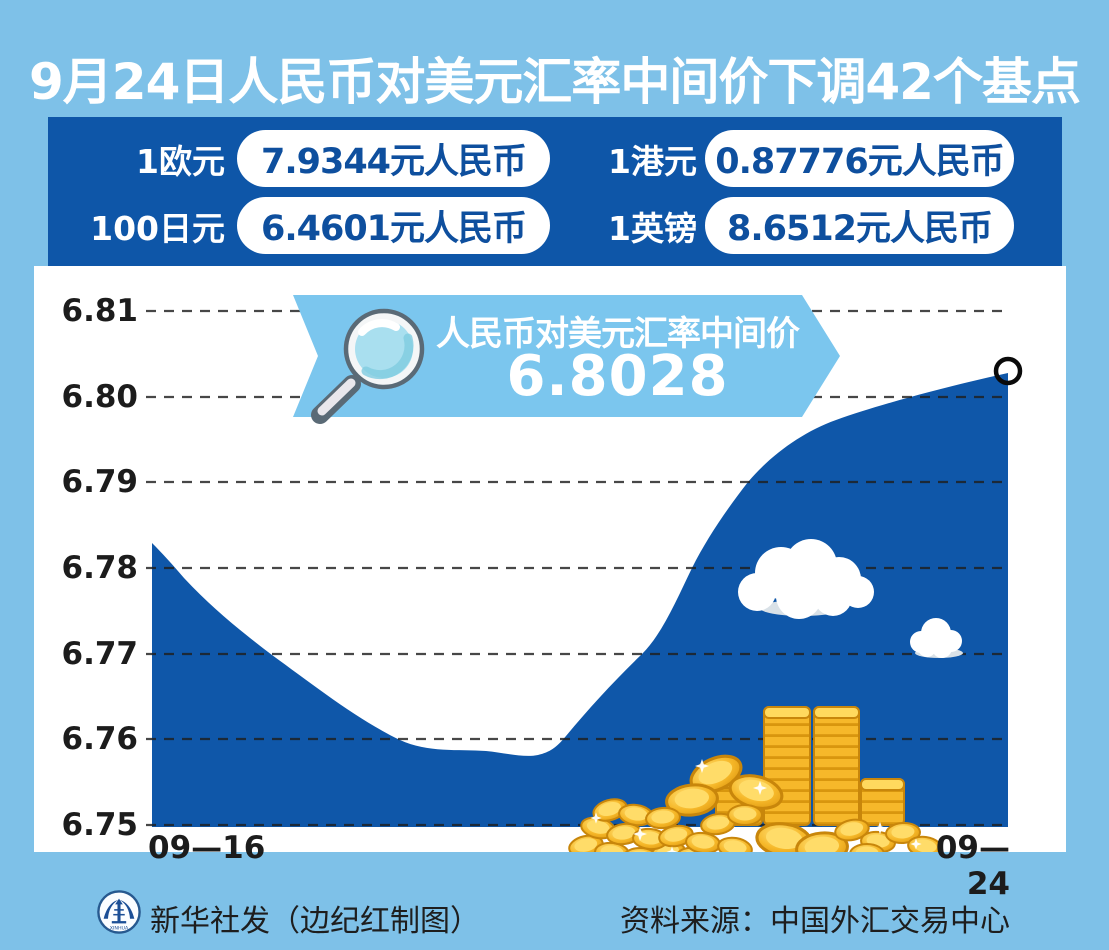 Image resolution: width=1109 pixels, height=950 pixels. Describe the element at coordinates (100, 311) in the screenshot. I see `ytick-6-81: 6.81` at that location.